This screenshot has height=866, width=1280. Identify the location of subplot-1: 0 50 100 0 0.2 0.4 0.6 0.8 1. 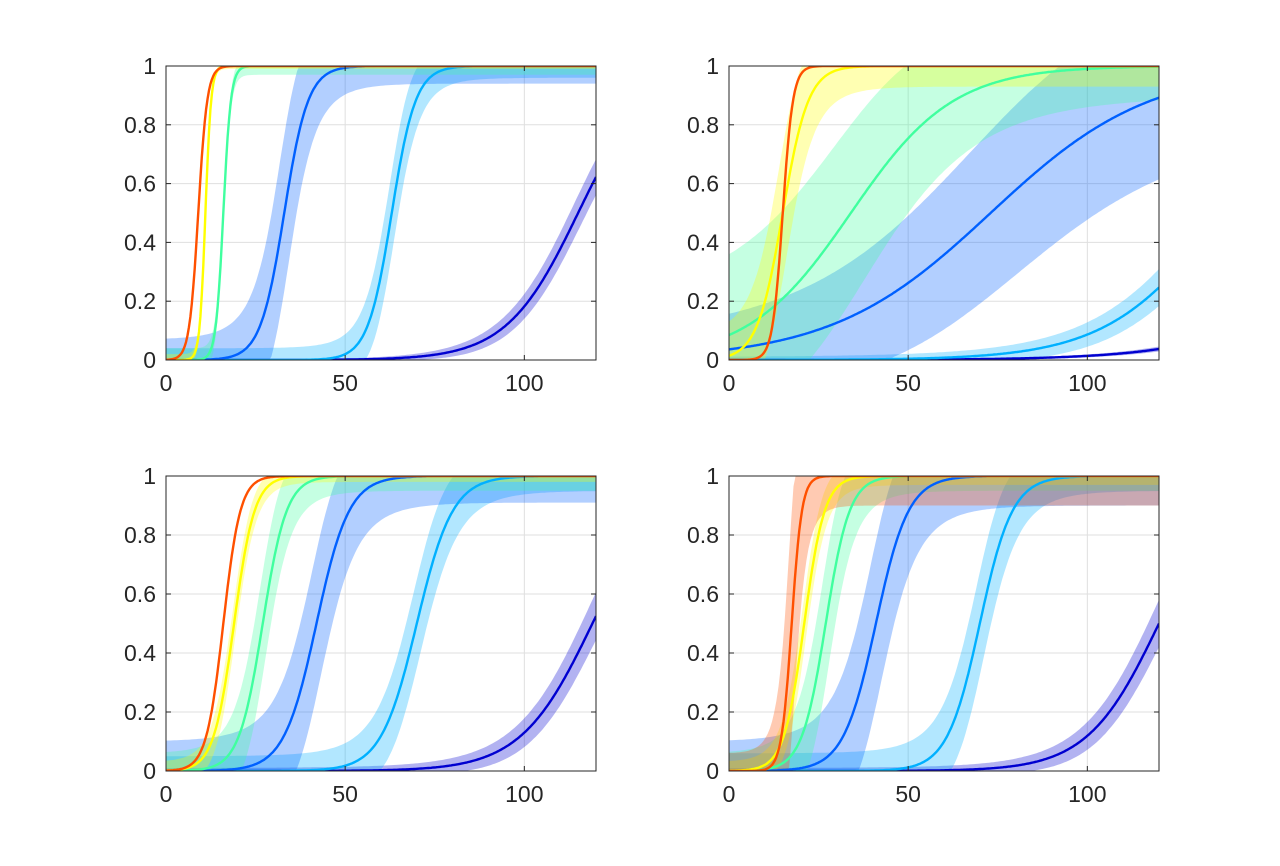
(360, 224).